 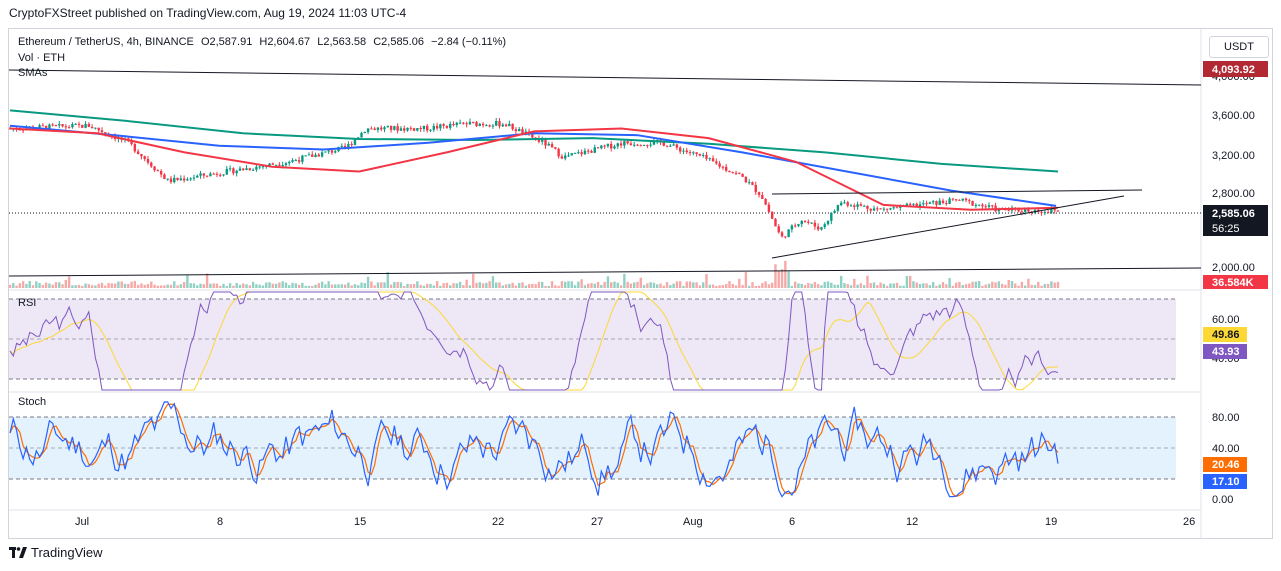 What do you see at coordinates (1239, 47) in the screenshot?
I see `currency-button: USDT` at bounding box center [1239, 47].